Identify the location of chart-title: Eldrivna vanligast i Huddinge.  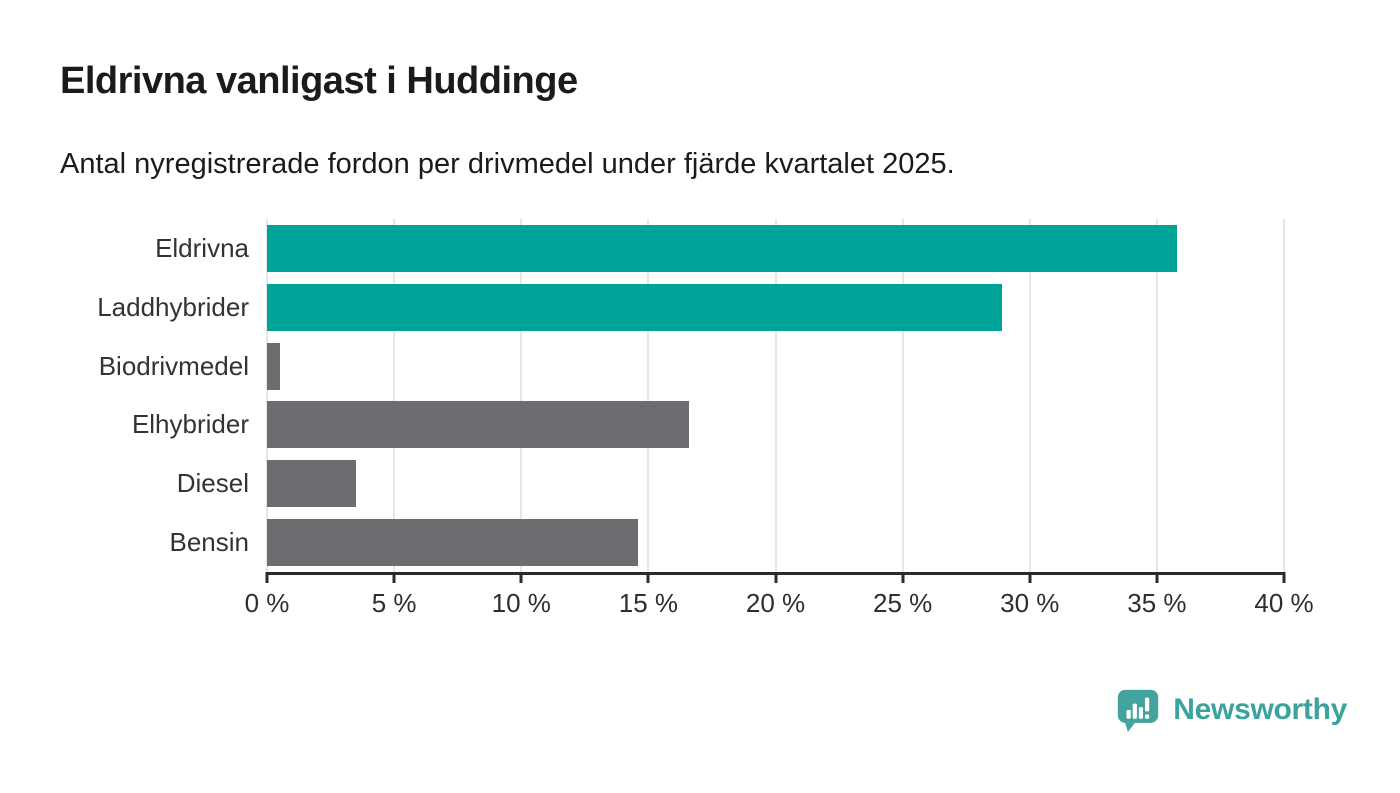
(319, 81).